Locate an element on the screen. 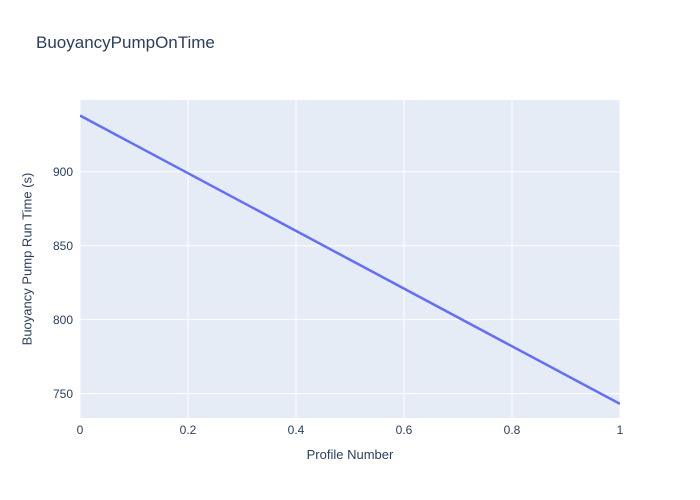  chart-title: BuoyancyPumpOnTime is located at coordinates (125, 42).